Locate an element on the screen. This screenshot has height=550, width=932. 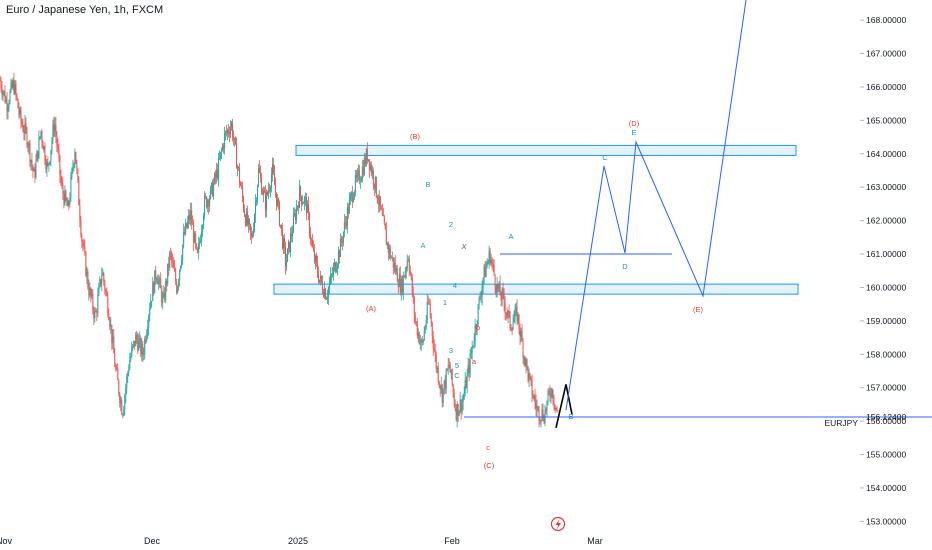
projection-path is located at coordinates (656, 205).